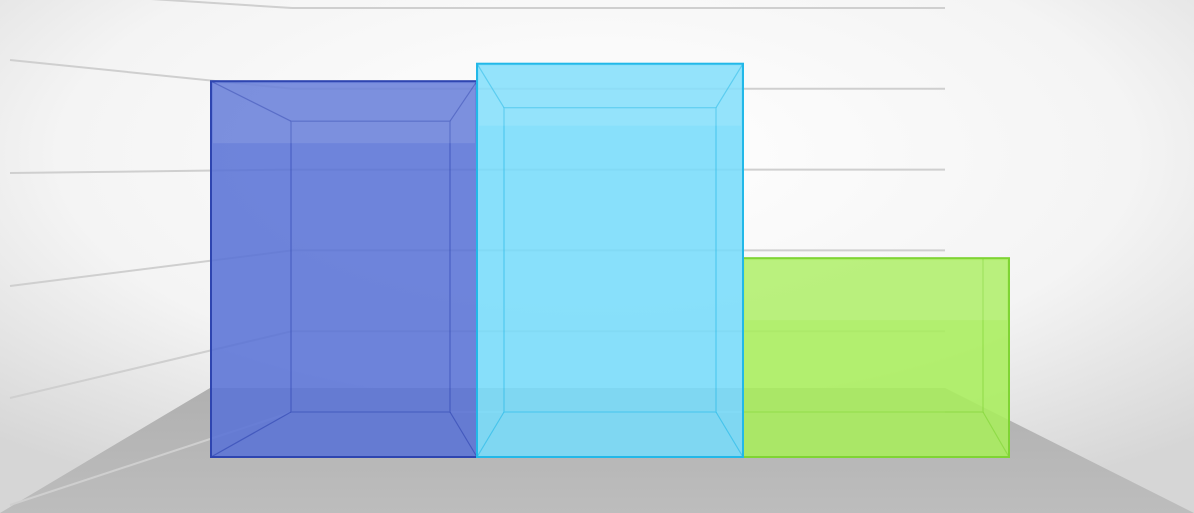 This screenshot has height=513, width=1194. I want to click on bar-front-face, so click(876, 358).